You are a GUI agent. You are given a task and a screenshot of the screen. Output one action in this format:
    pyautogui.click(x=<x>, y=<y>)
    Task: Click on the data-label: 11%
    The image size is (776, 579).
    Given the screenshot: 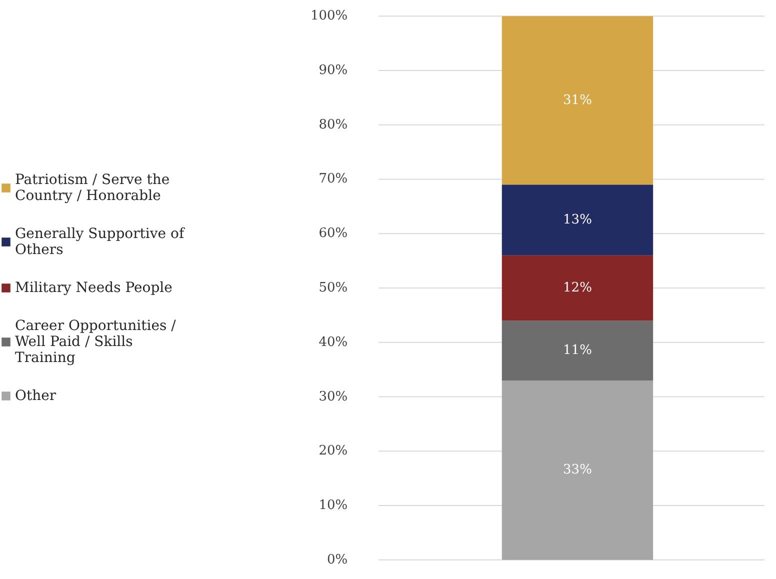 What is the action you would take?
    pyautogui.click(x=577, y=350)
    